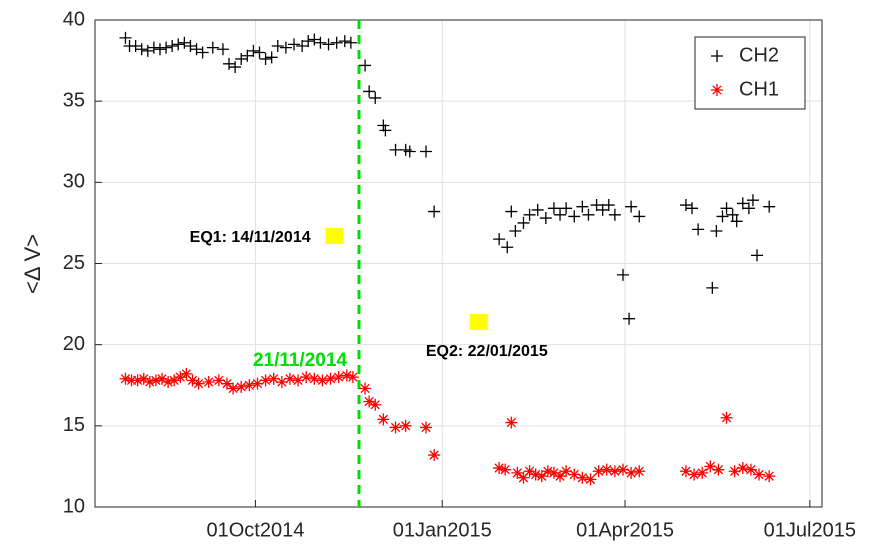 This screenshot has width=880, height=549. Describe the element at coordinates (74, 506) in the screenshot. I see `y-tick-label: 10` at that location.